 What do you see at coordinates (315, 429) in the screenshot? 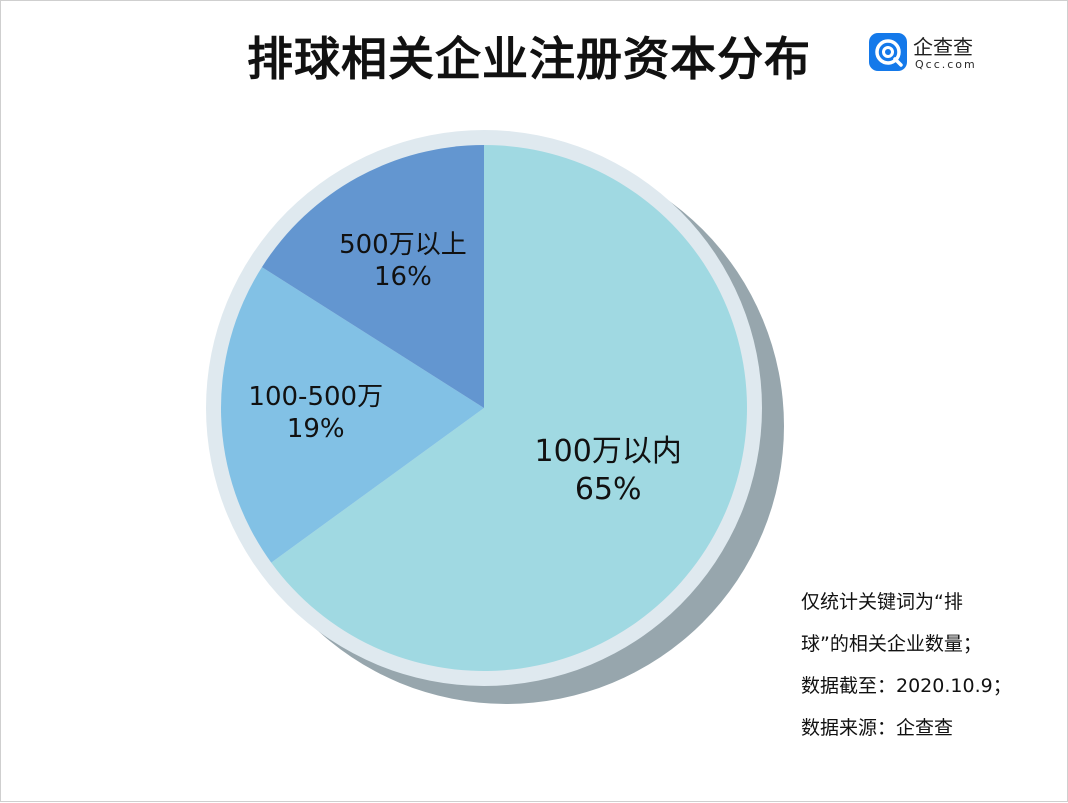
I see `slice-percent: 19%` at bounding box center [315, 429].